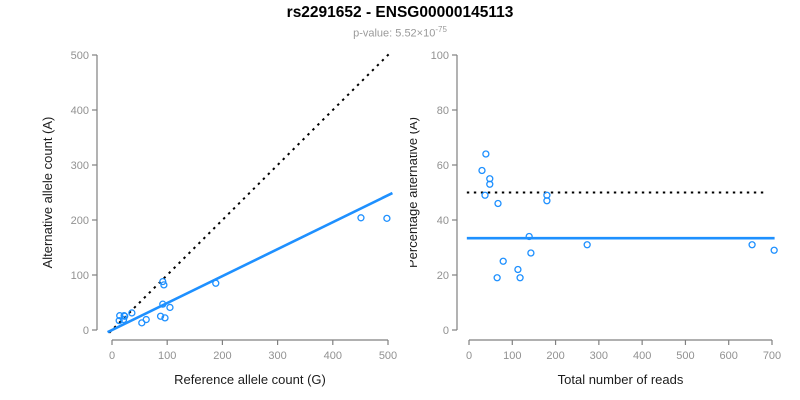 This screenshot has height=400, width=800. Describe the element at coordinates (441, 29) in the screenshot. I see `pvalue-exponent: -75` at that location.